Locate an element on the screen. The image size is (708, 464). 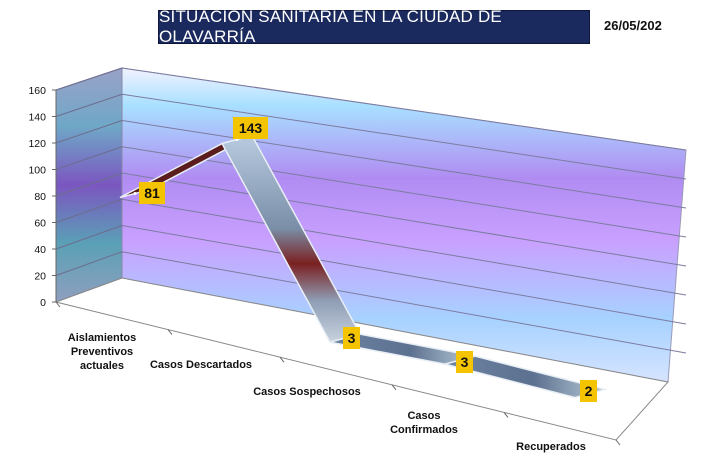
data-label-text: 2 is located at coordinates (589, 391).